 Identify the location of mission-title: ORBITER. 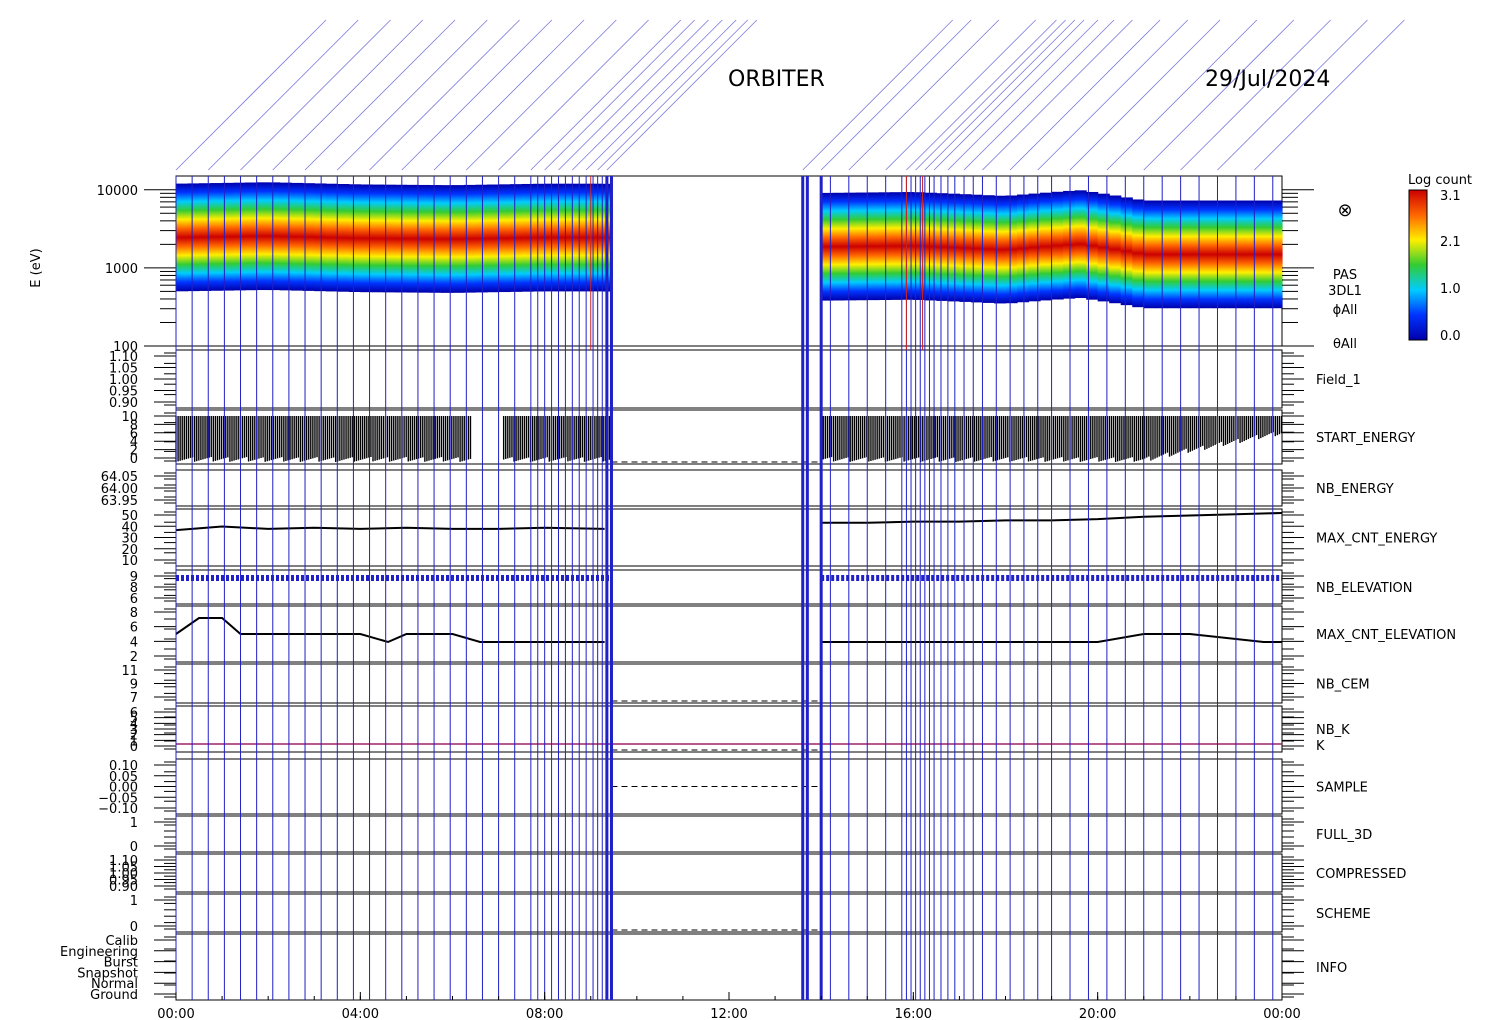
(776, 79).